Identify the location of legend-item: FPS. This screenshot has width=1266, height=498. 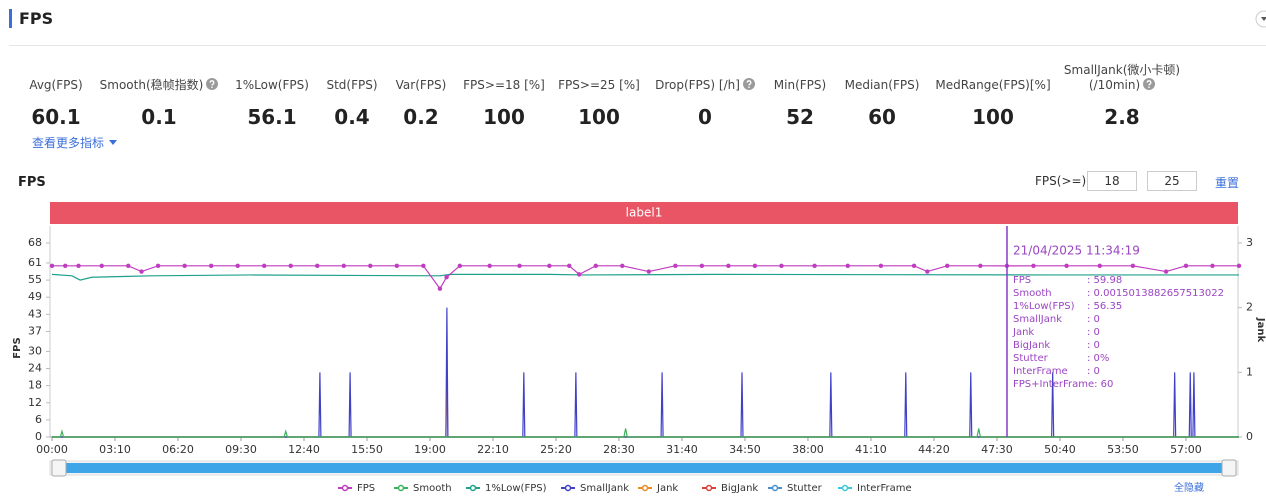
(356, 488).